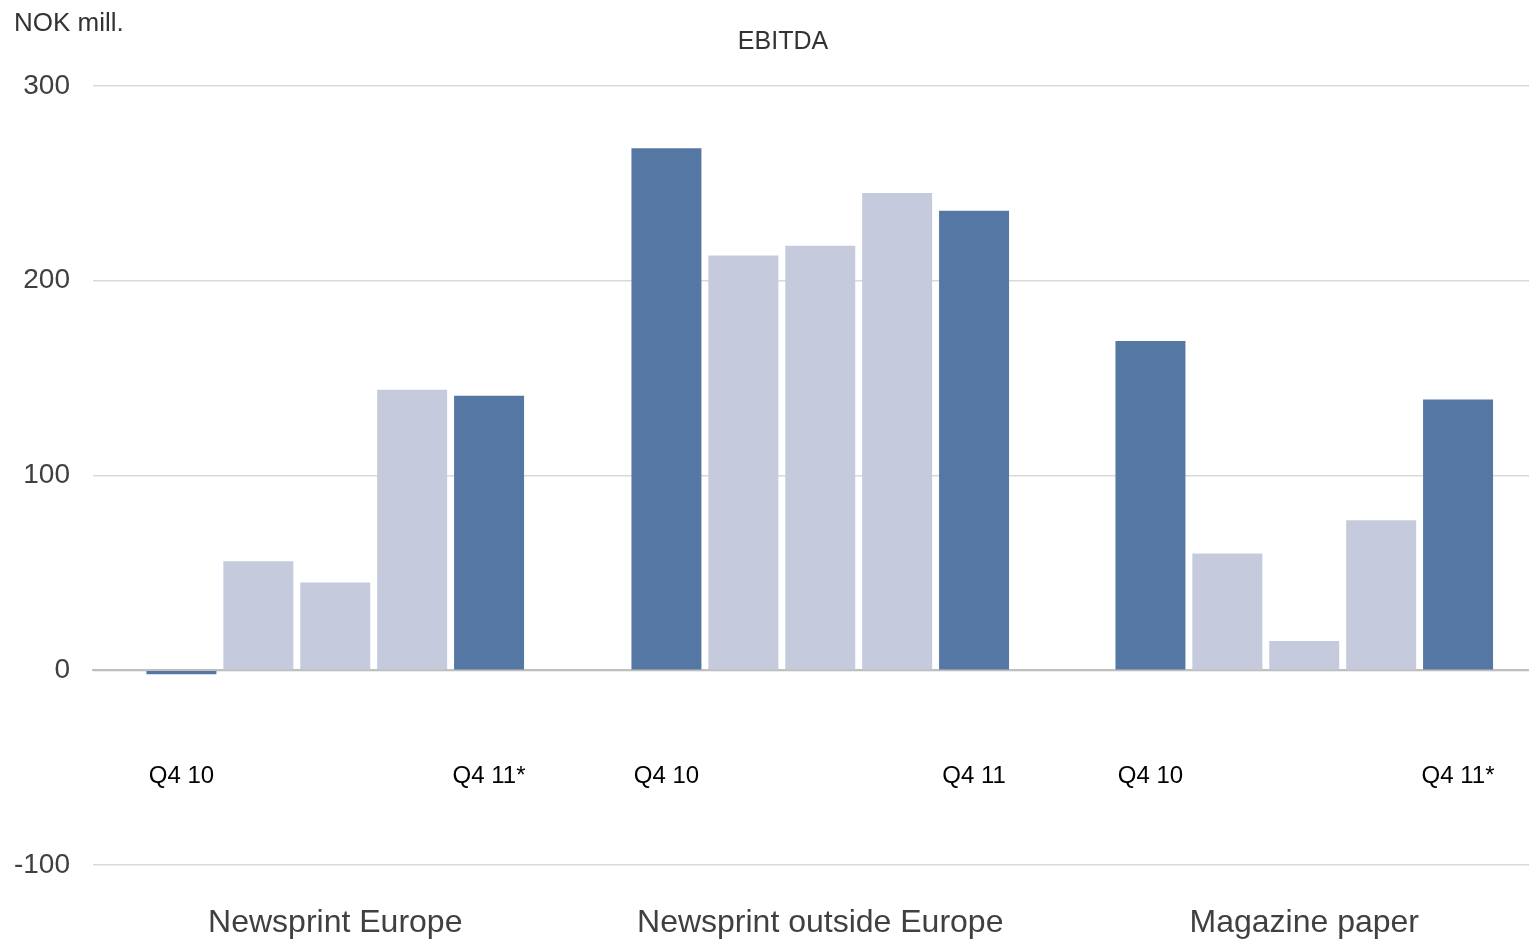  Describe the element at coordinates (1304, 921) in the screenshot. I see `x-axis-title: Magazine paper` at that location.